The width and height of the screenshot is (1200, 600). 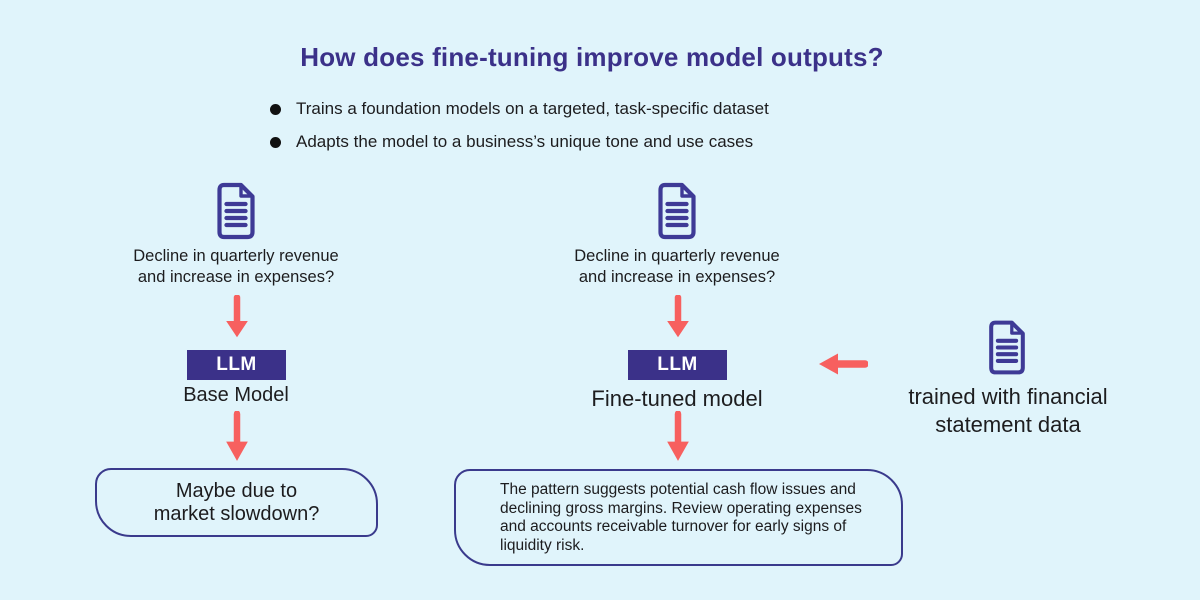 I want to click on annotation-caption: trained with financial statement data, so click(x=1008, y=410).